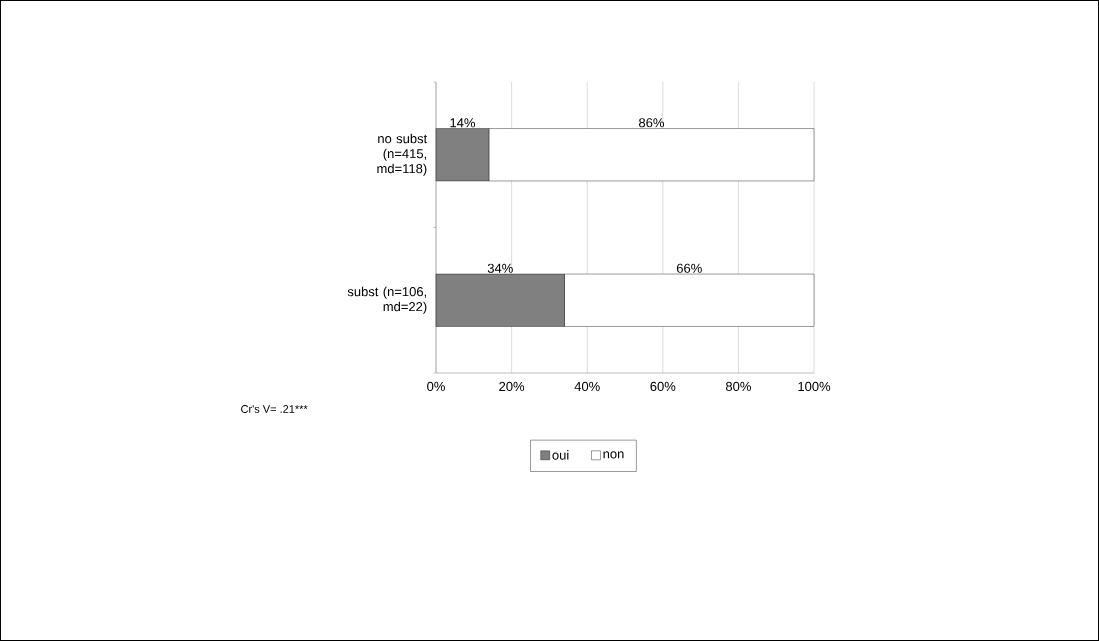 Image resolution: width=1099 pixels, height=641 pixels. Describe the element at coordinates (560, 455) in the screenshot. I see `legend-label: oui` at that location.